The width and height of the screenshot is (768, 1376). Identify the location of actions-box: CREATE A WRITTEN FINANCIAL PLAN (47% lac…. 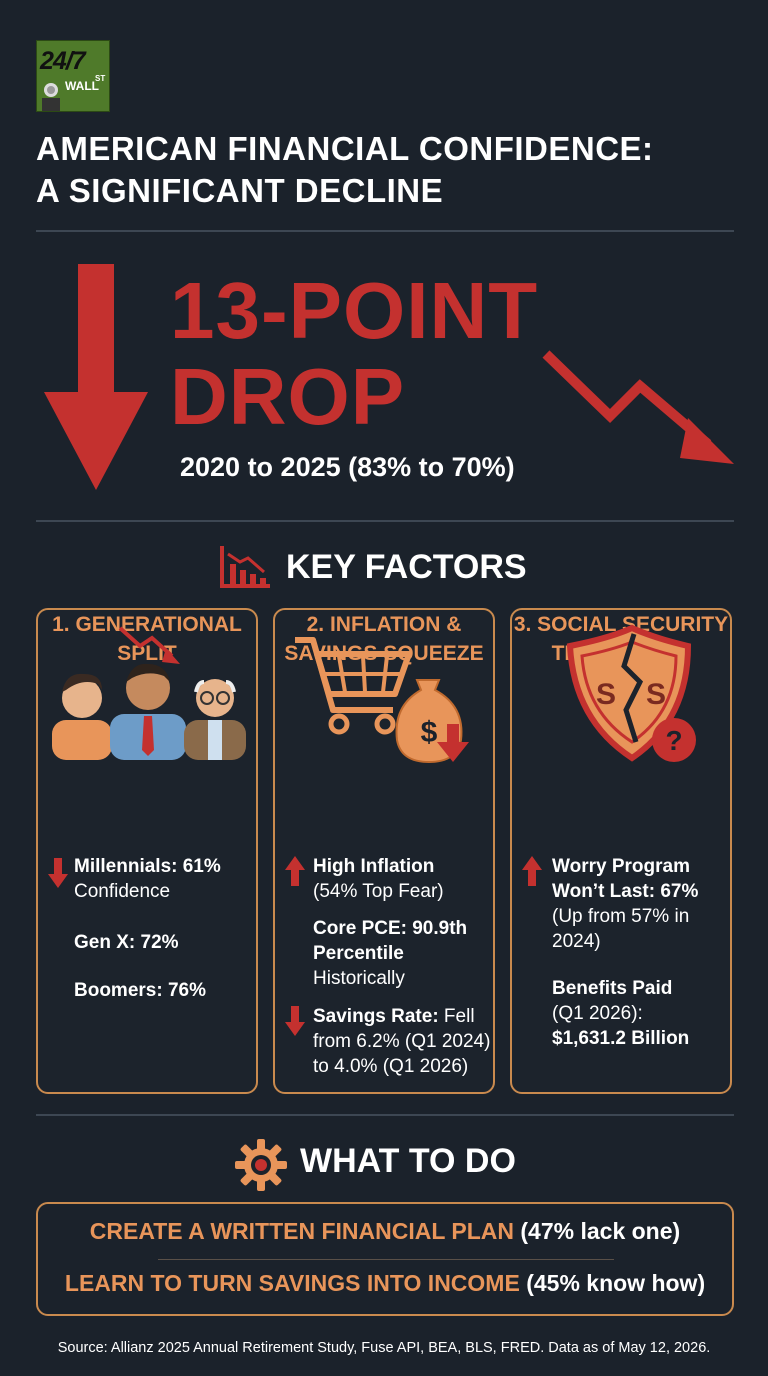
(385, 1259).